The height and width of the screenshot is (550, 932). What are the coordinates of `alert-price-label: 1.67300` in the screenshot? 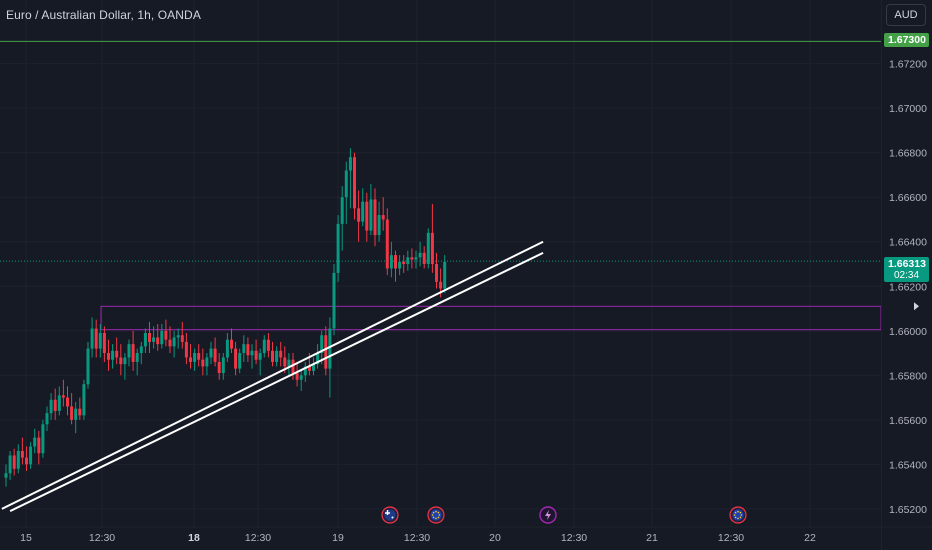 It's located at (906, 40).